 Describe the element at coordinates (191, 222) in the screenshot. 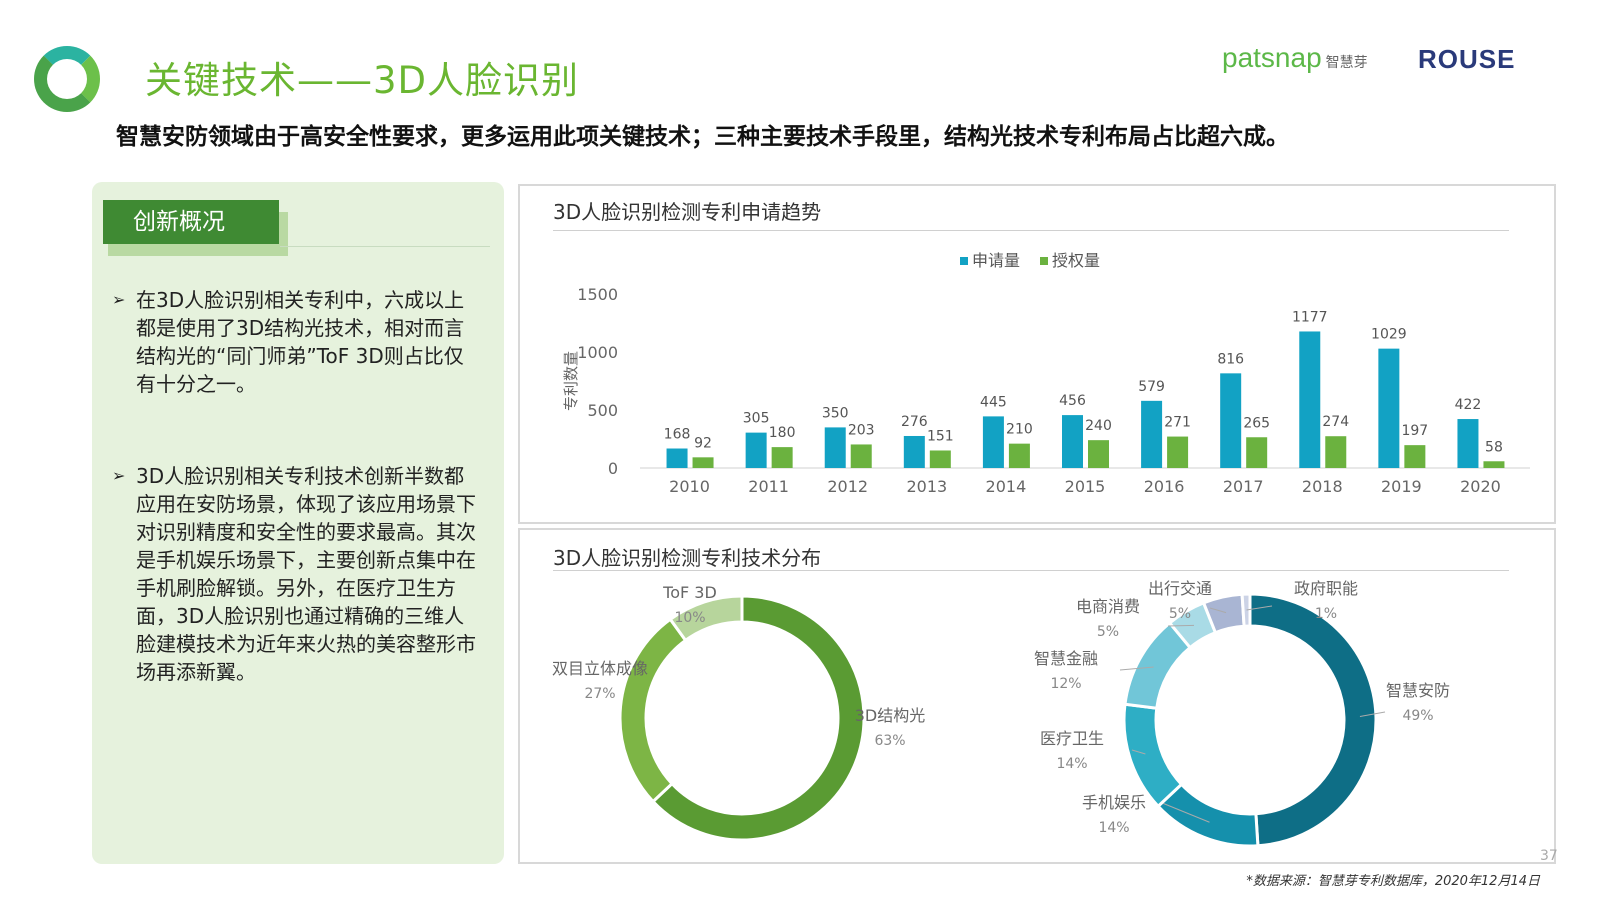

I see `section-title-tag: 创新概况` at that location.